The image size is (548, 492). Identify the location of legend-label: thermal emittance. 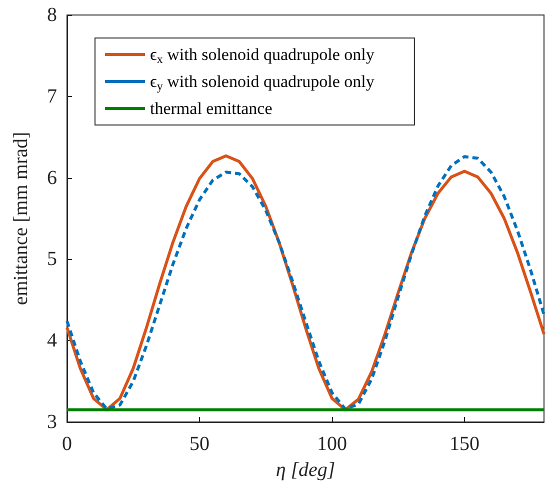
(211, 108).